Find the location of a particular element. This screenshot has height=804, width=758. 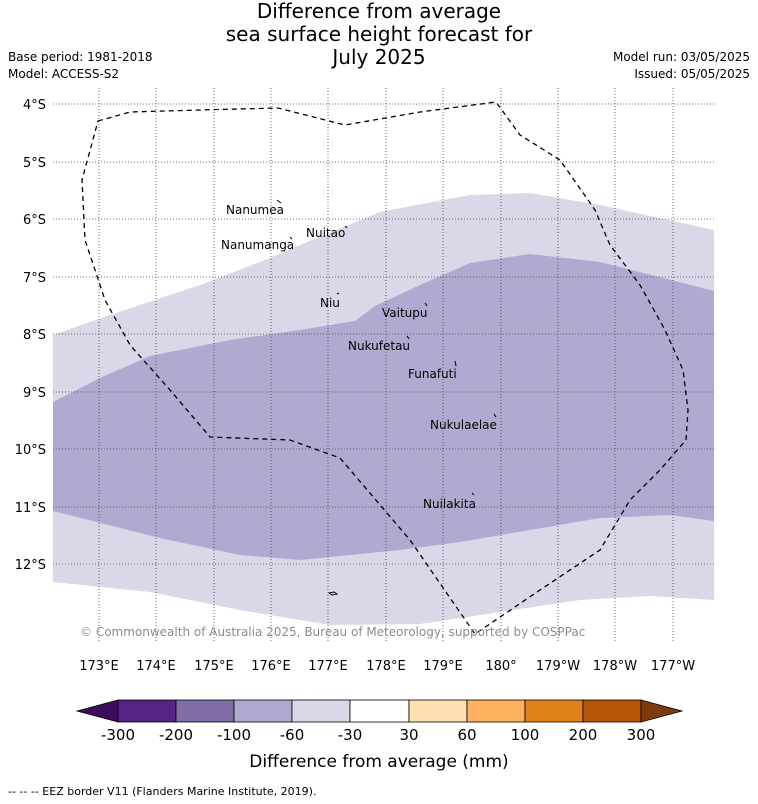

island-mark-nuitao is located at coordinates (346, 227).